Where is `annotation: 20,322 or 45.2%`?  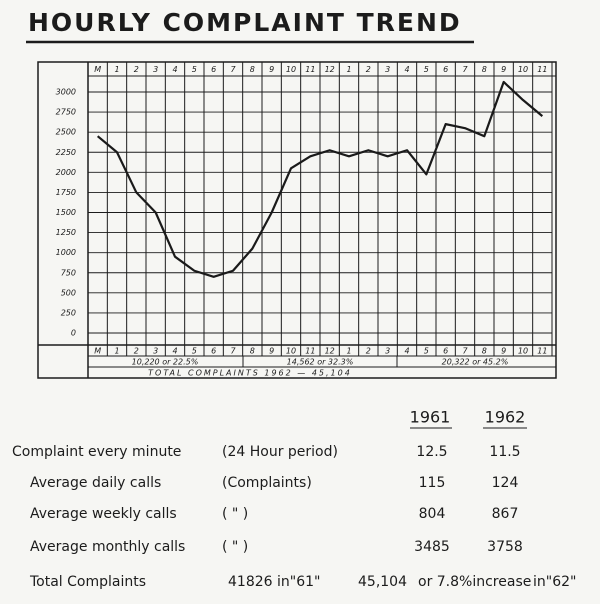
annotation: 20,322 or 45.2% is located at coordinates (475, 362).